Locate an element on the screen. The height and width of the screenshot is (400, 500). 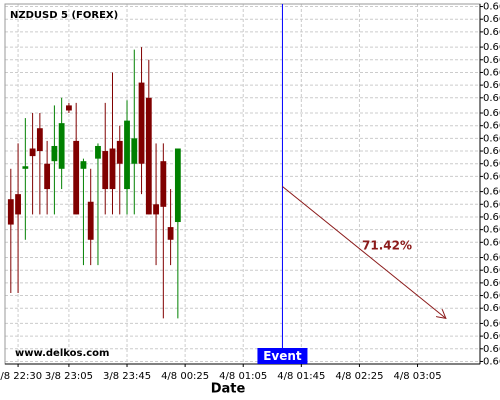
event-label: Event is located at coordinates (282, 356).